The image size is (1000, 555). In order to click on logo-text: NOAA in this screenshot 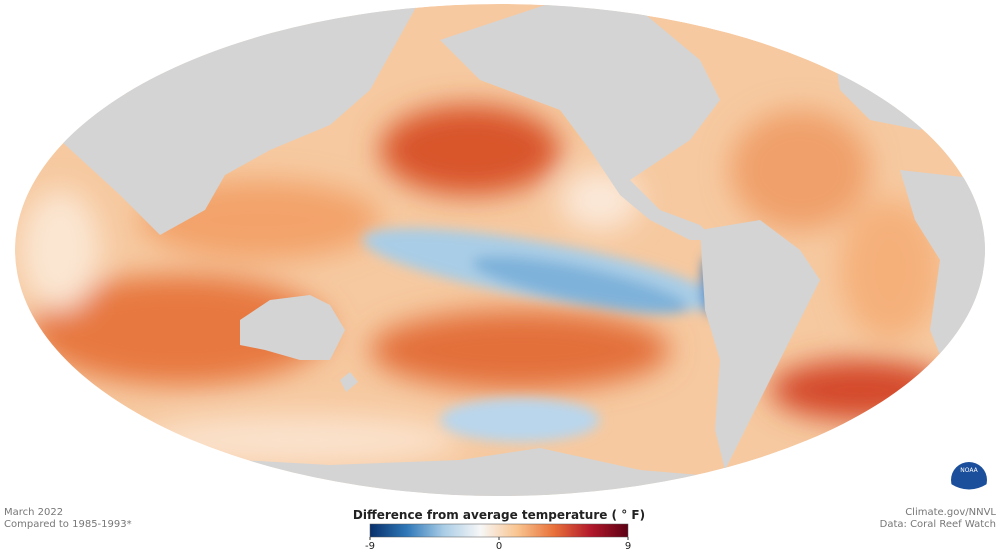, I will do `click(969, 470)`.